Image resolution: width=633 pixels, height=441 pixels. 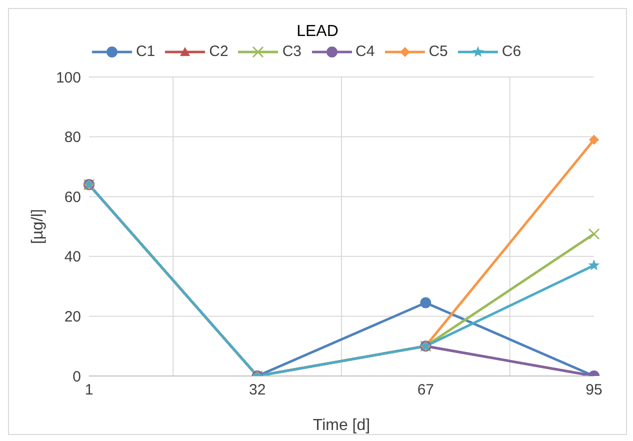 I want to click on legend-label: C2, so click(x=218, y=51).